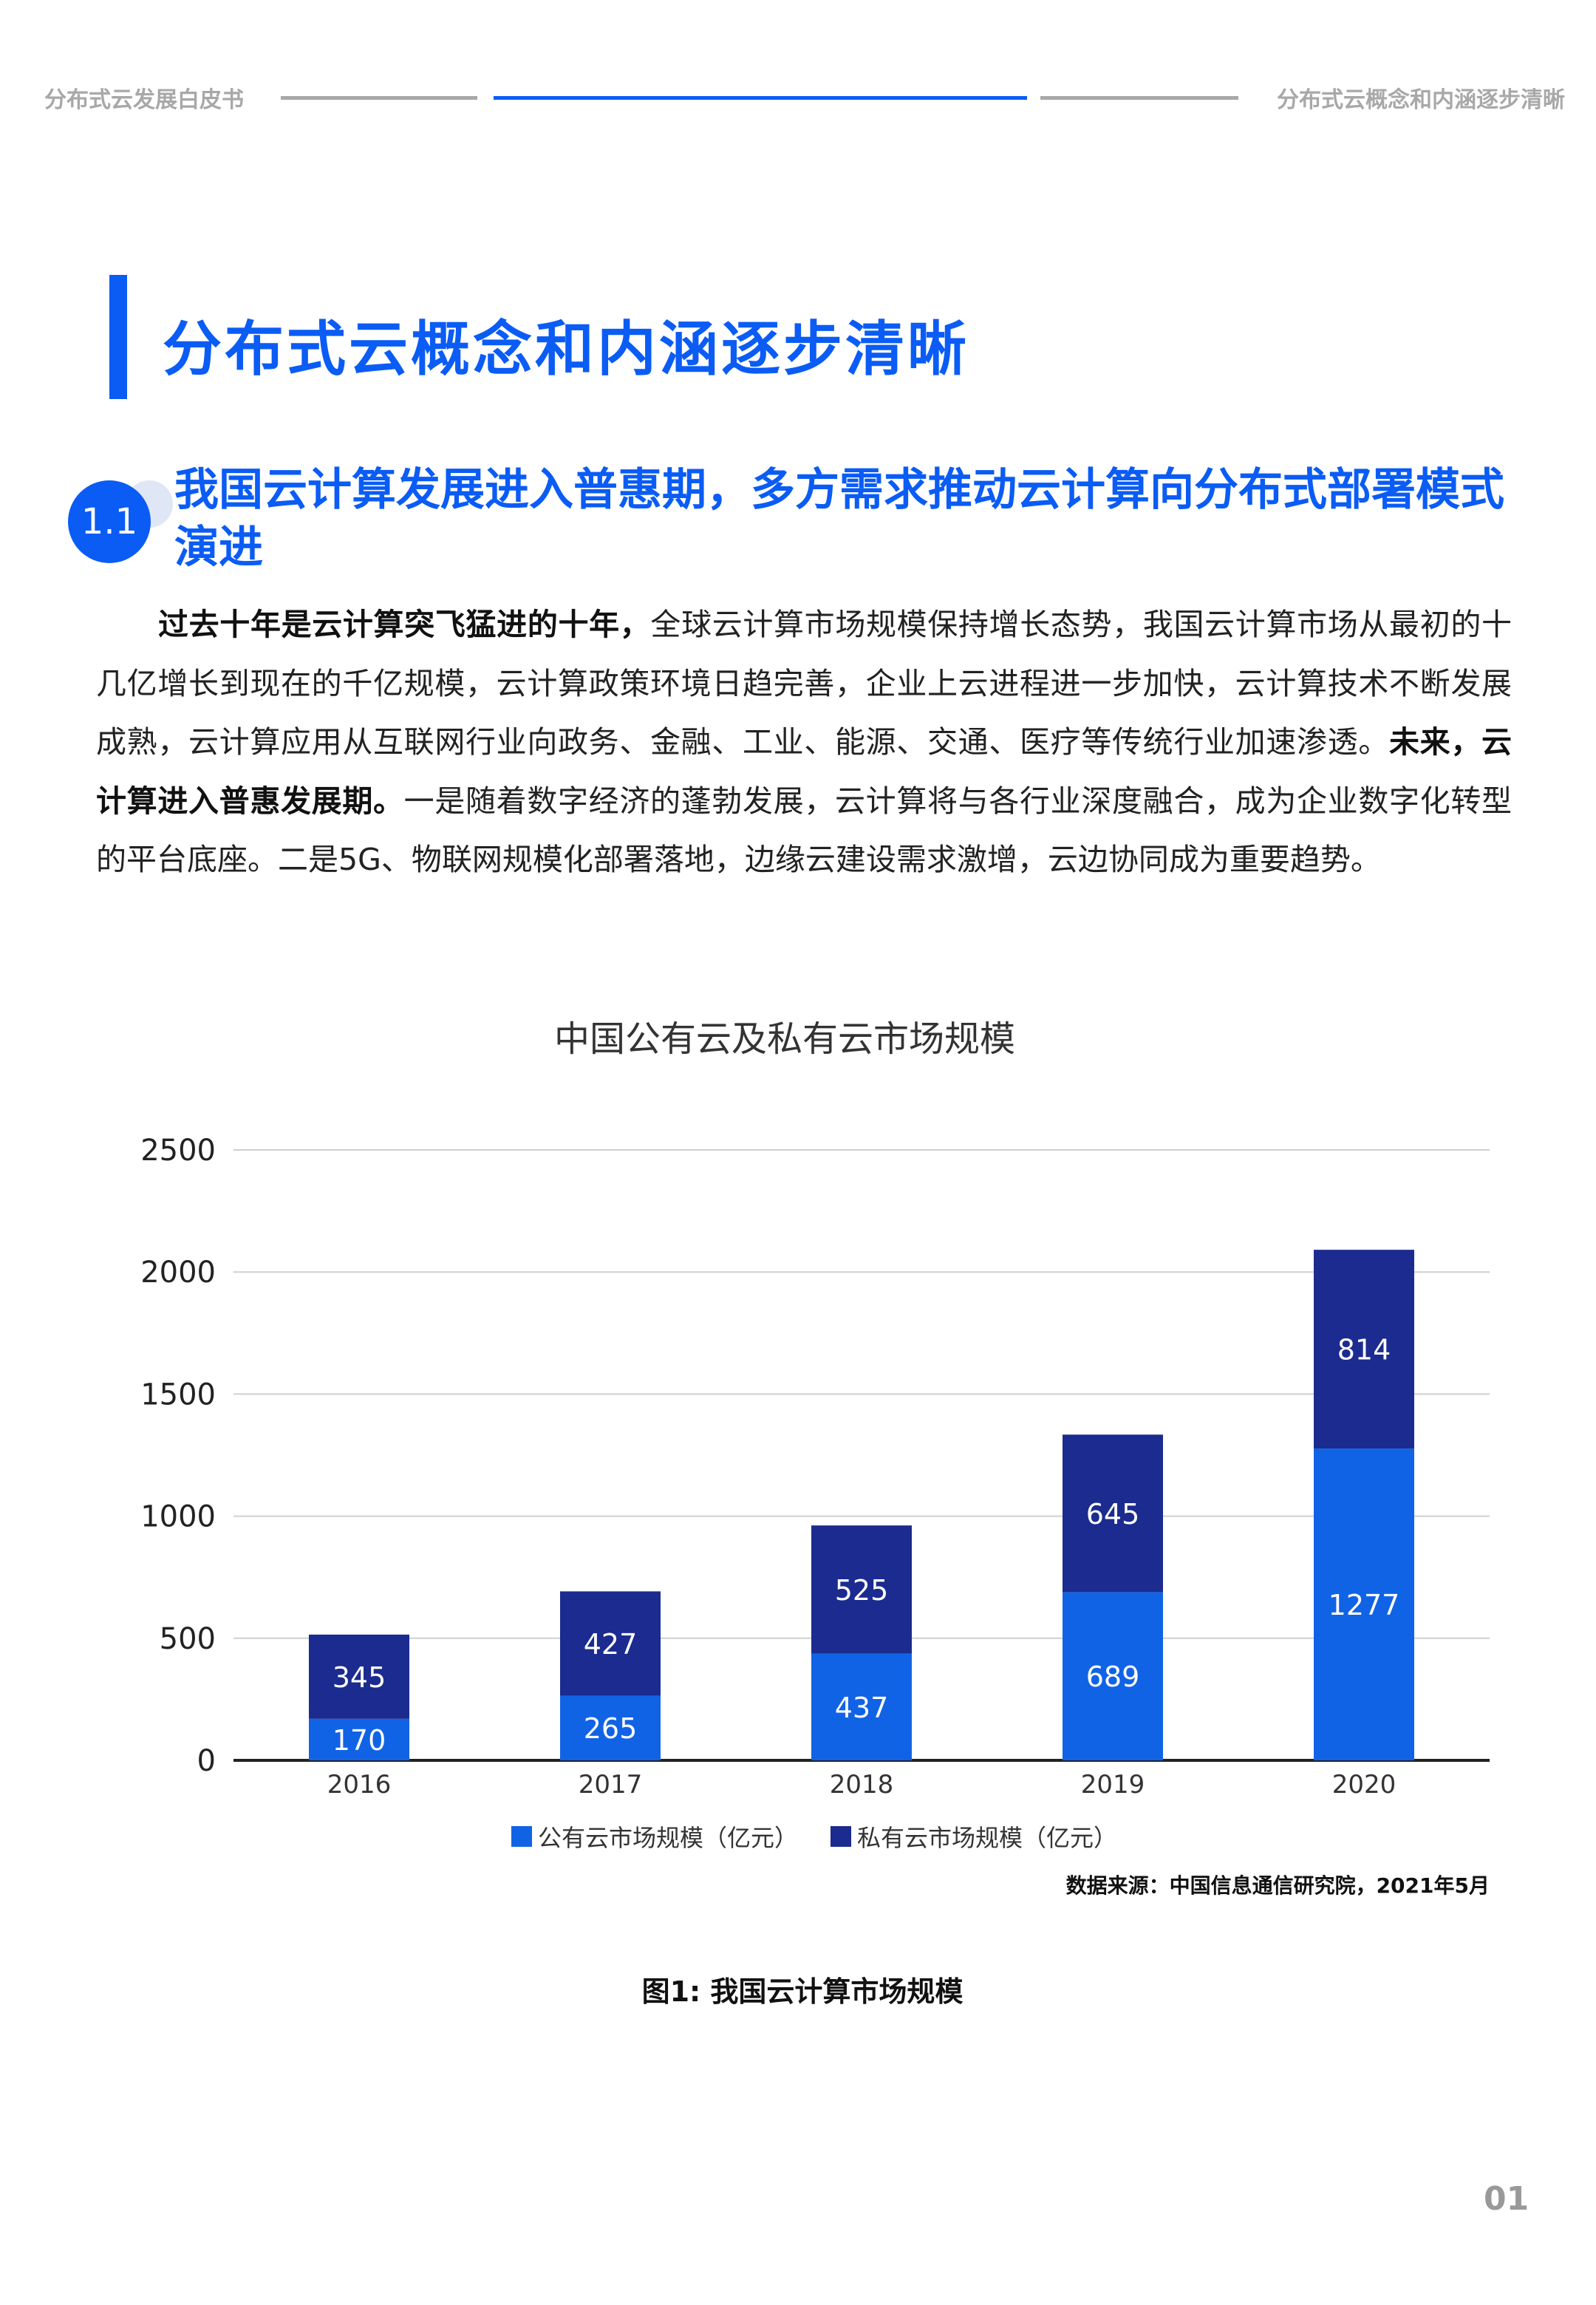 This screenshot has height=2305, width=1596. I want to click on x-tick-label: 2019, so click(1113, 1785).